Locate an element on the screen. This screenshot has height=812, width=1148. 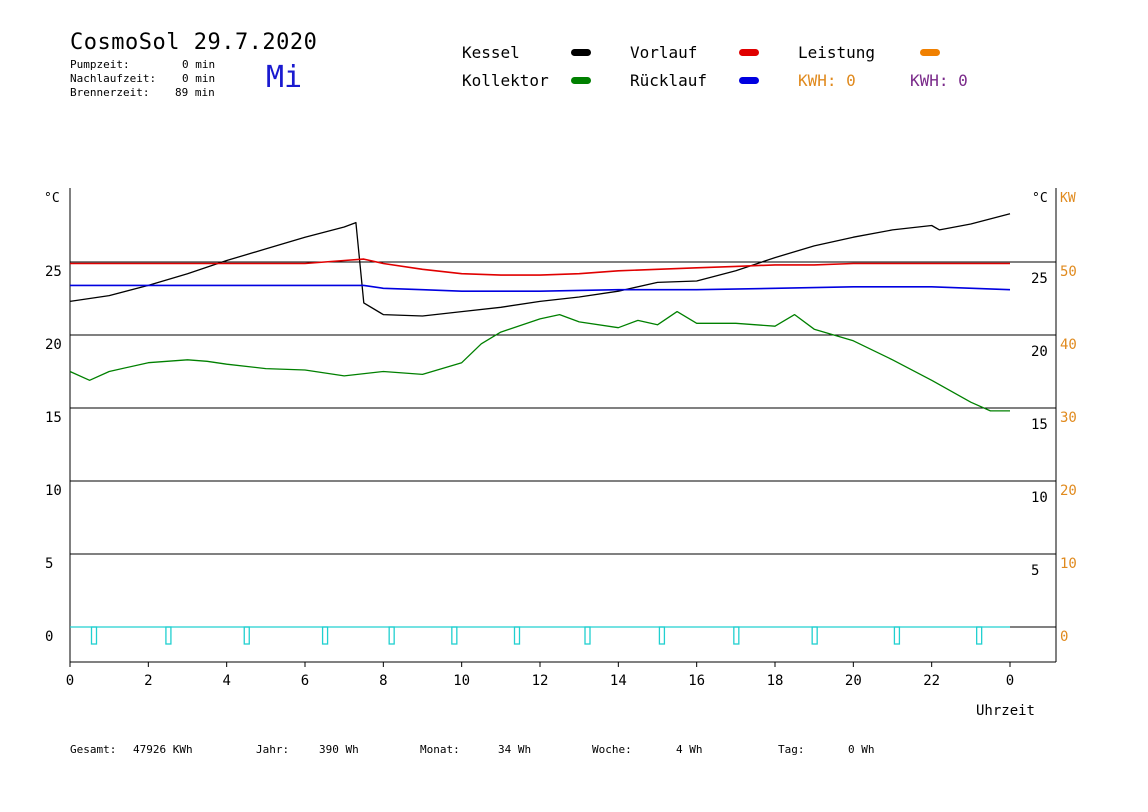
footer-monat-value: 34 Wh is located at coordinates (515, 749).